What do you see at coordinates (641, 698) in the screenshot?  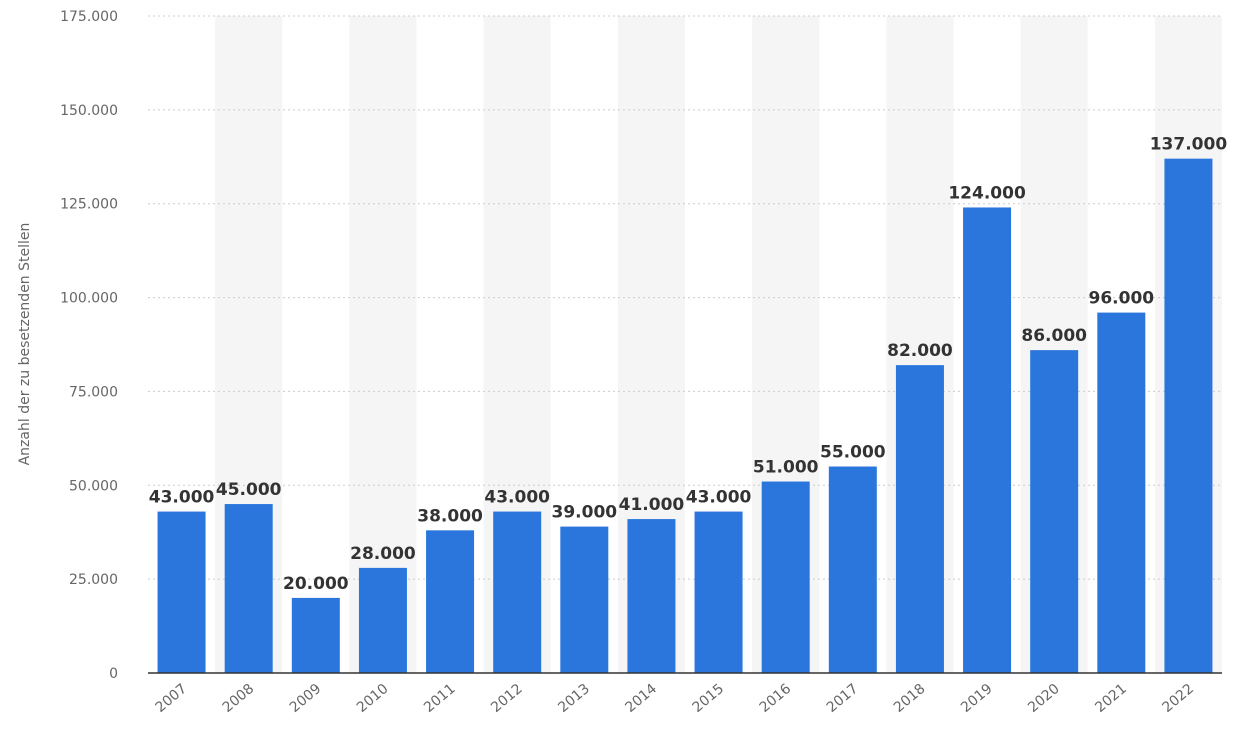 I see `x-tick-label: 2014` at bounding box center [641, 698].